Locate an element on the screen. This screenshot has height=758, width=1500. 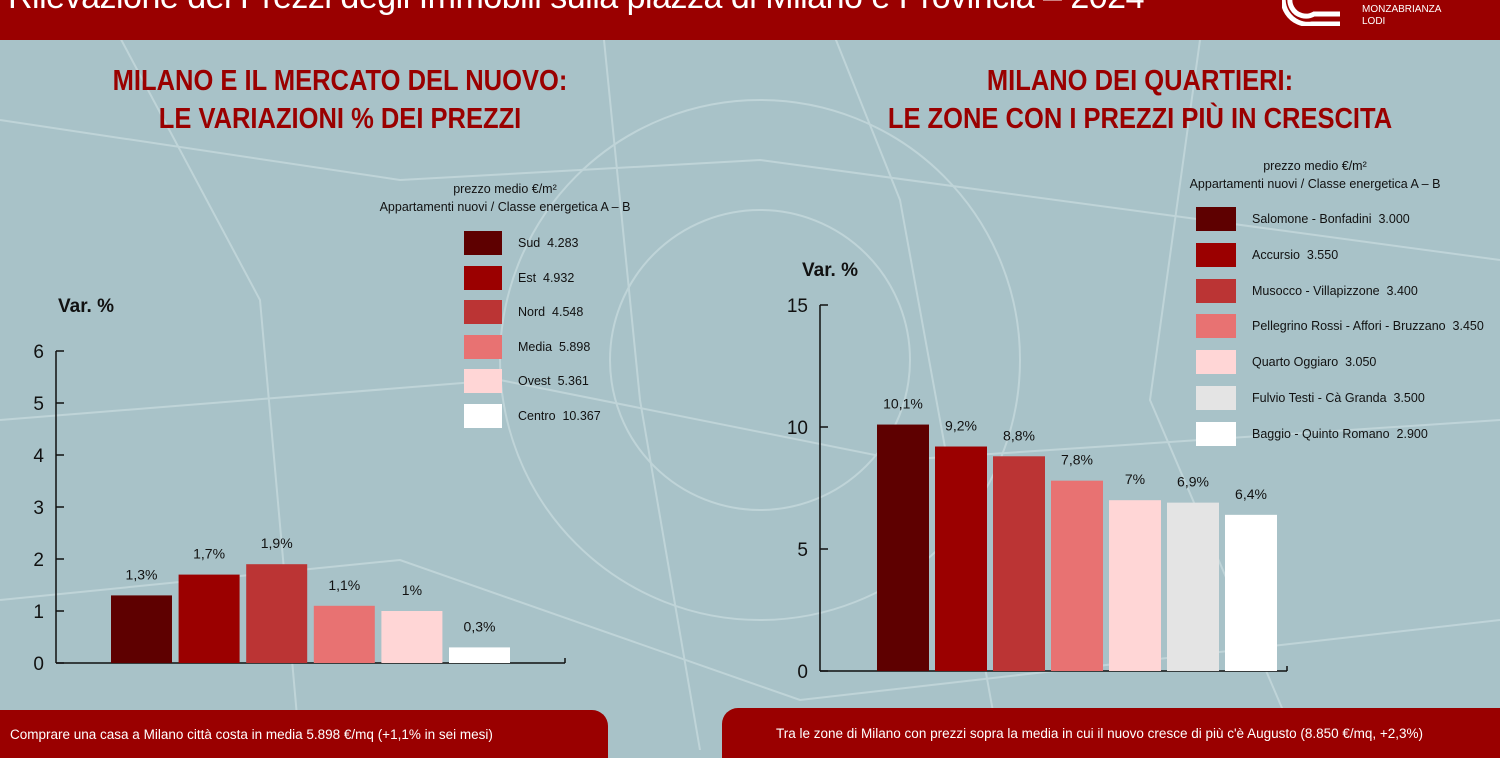
data-label: 1,7% is located at coordinates (209, 554).